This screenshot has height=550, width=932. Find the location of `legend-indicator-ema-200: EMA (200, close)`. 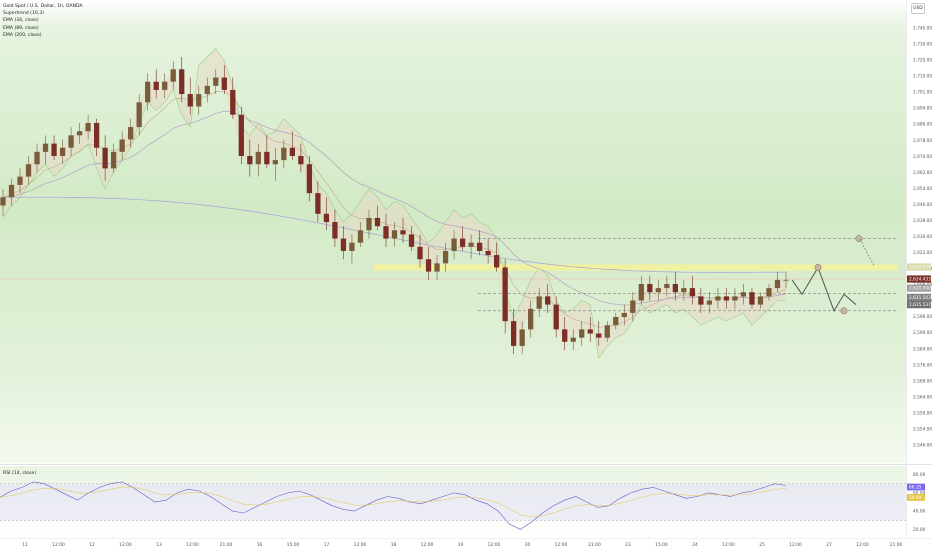

legend-indicator-ema-200: EMA (200, close) is located at coordinates (22, 35).